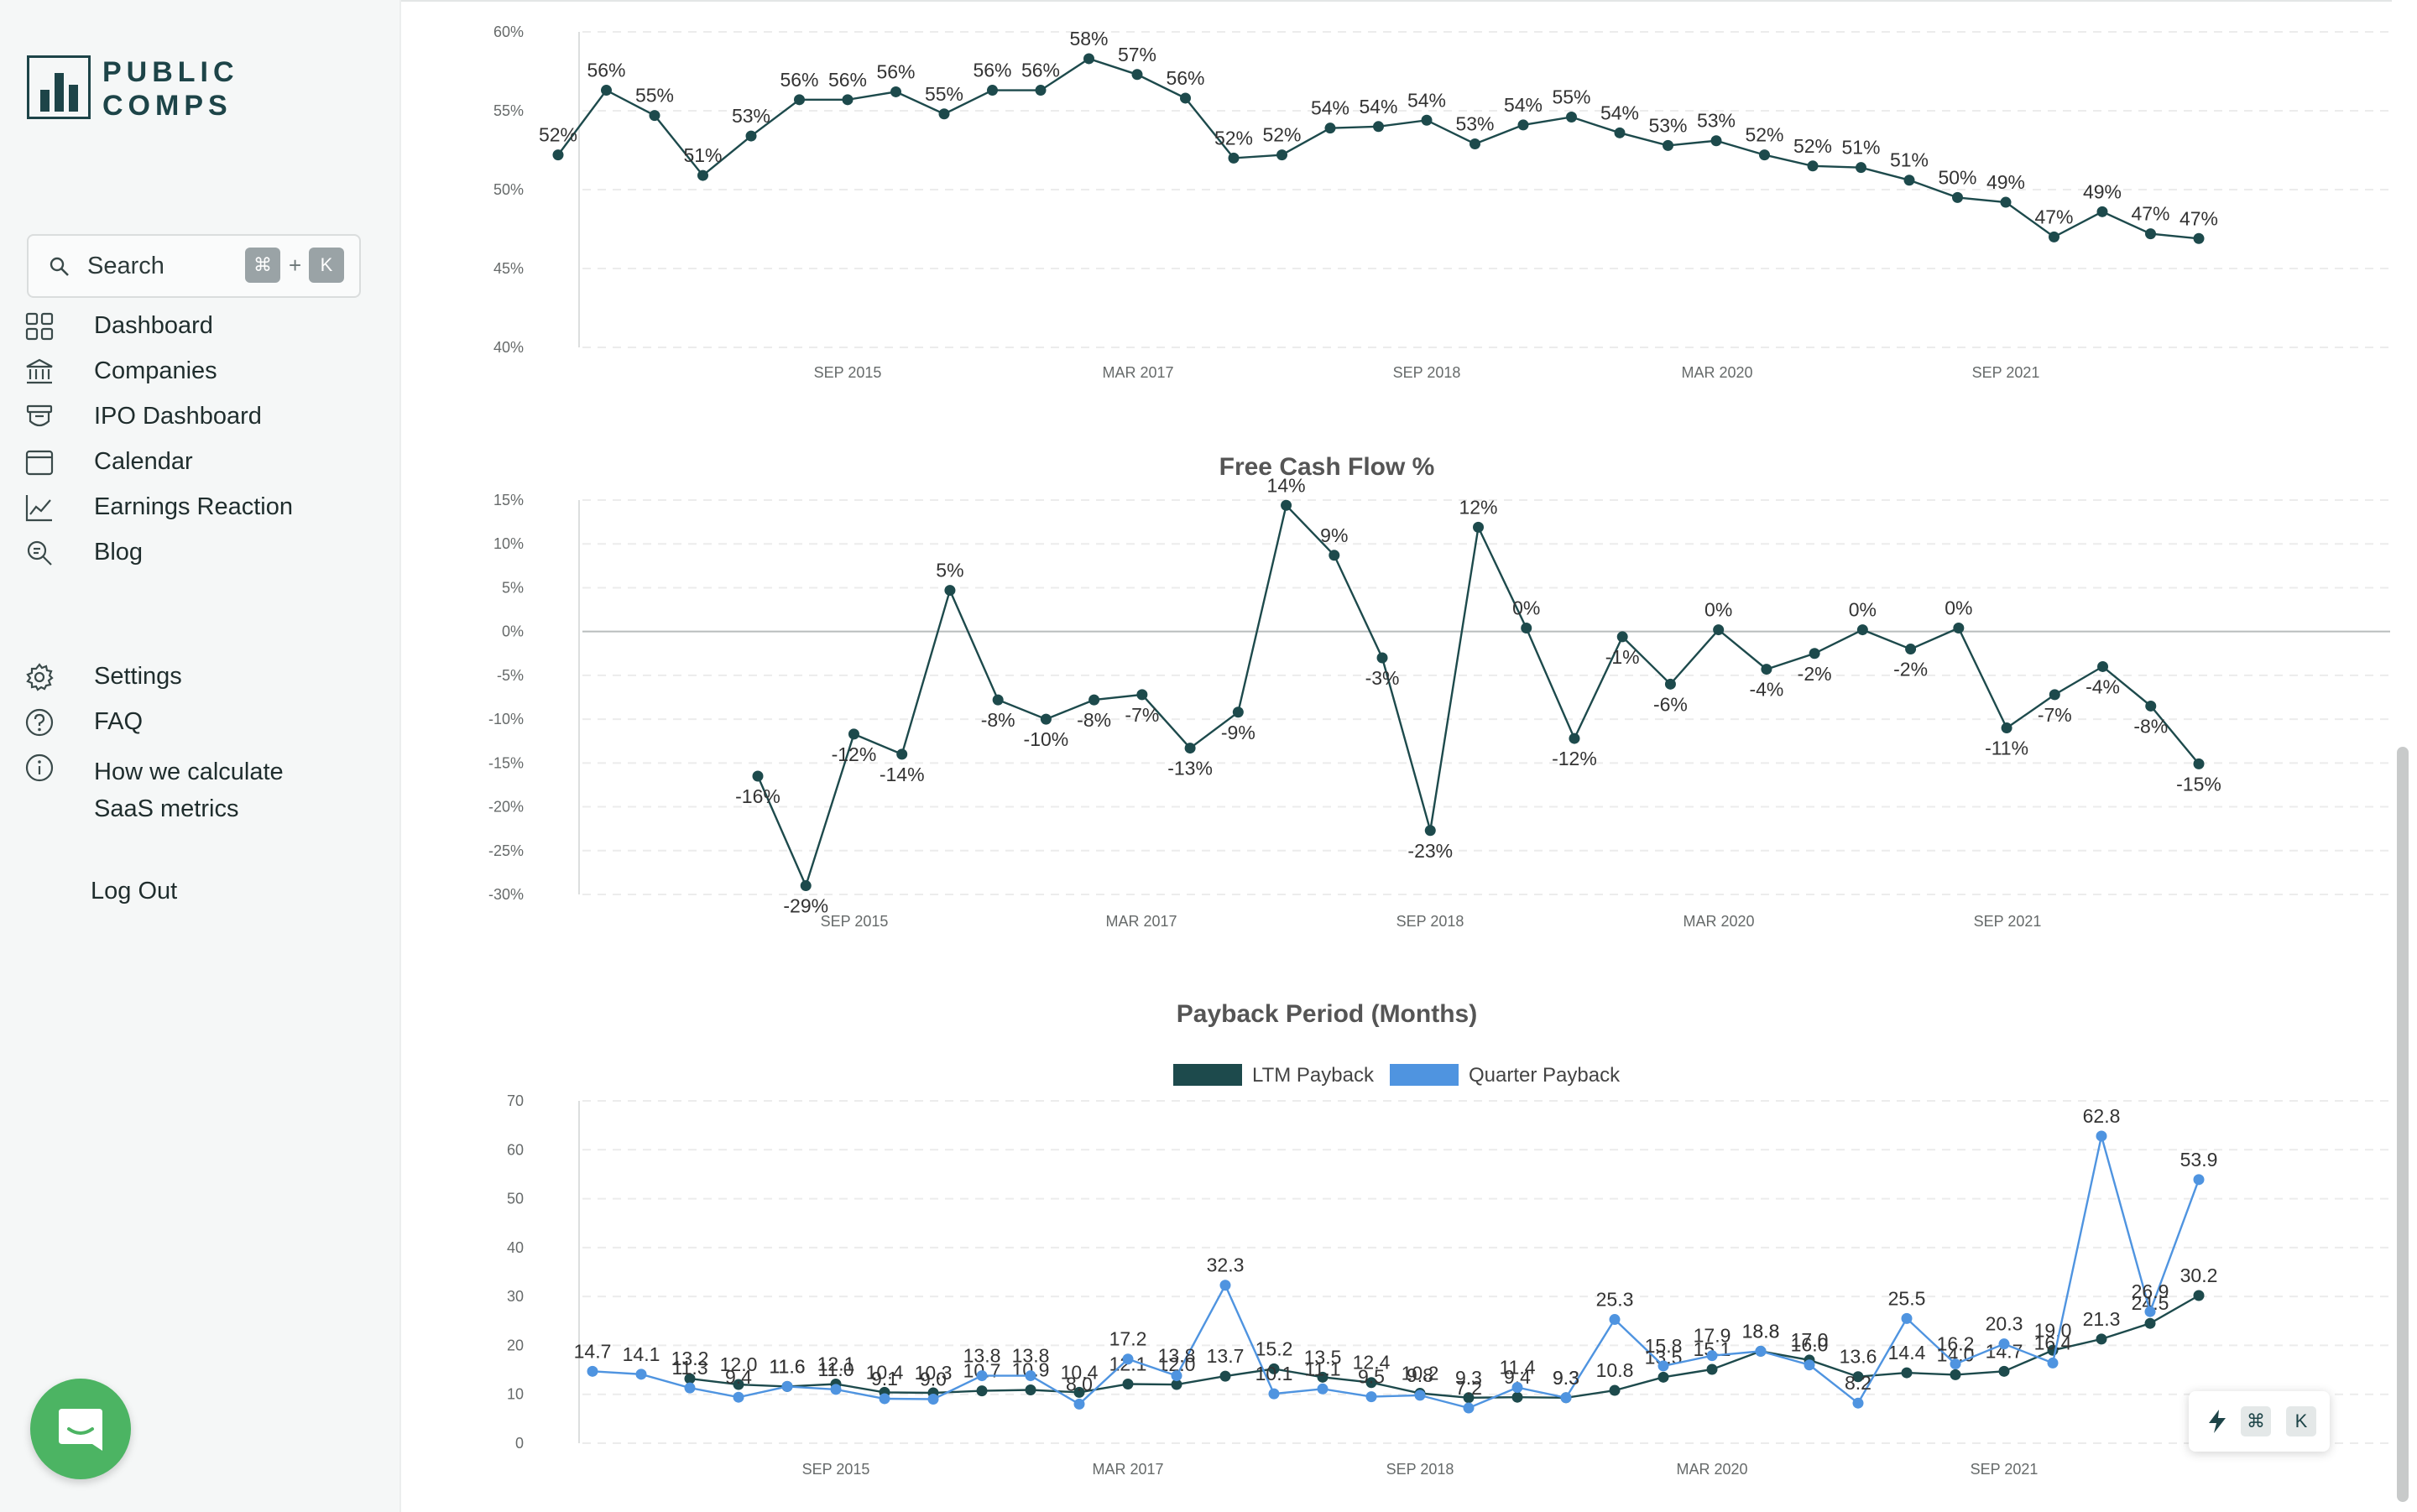 This screenshot has height=1512, width=2417. I want to click on data-label: 10.1, so click(1274, 1373).